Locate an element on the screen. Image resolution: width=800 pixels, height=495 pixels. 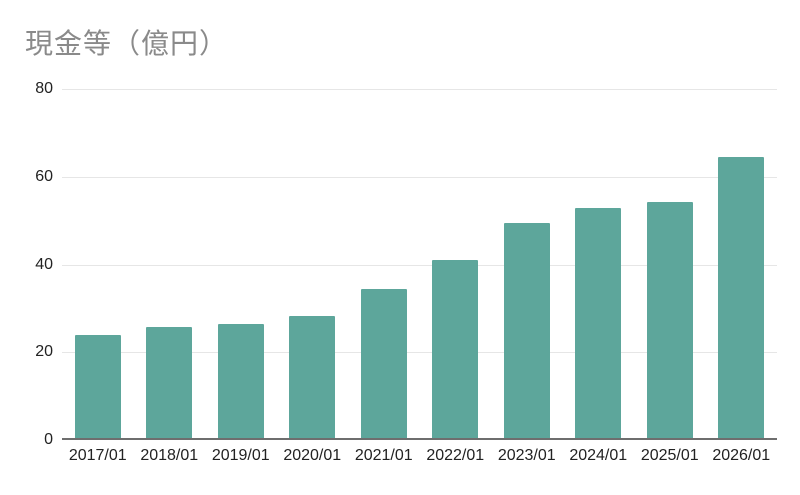
x-tick-label: 2025/01 is located at coordinates (669, 455).